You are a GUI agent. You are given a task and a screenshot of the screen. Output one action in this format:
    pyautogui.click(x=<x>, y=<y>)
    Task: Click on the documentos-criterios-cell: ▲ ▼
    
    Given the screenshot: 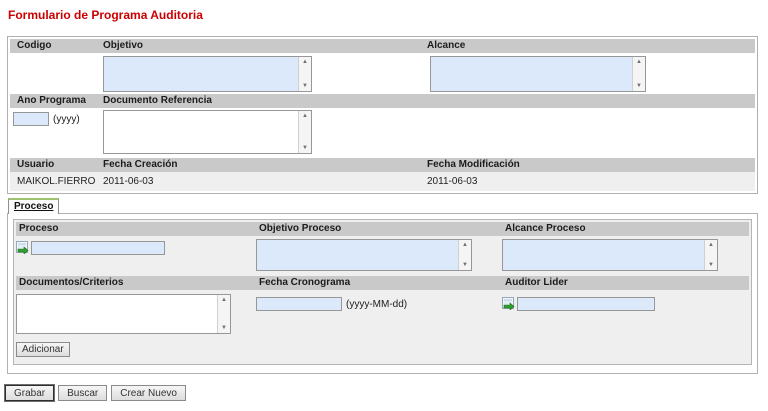 What is the action you would take?
    pyautogui.click(x=136, y=313)
    